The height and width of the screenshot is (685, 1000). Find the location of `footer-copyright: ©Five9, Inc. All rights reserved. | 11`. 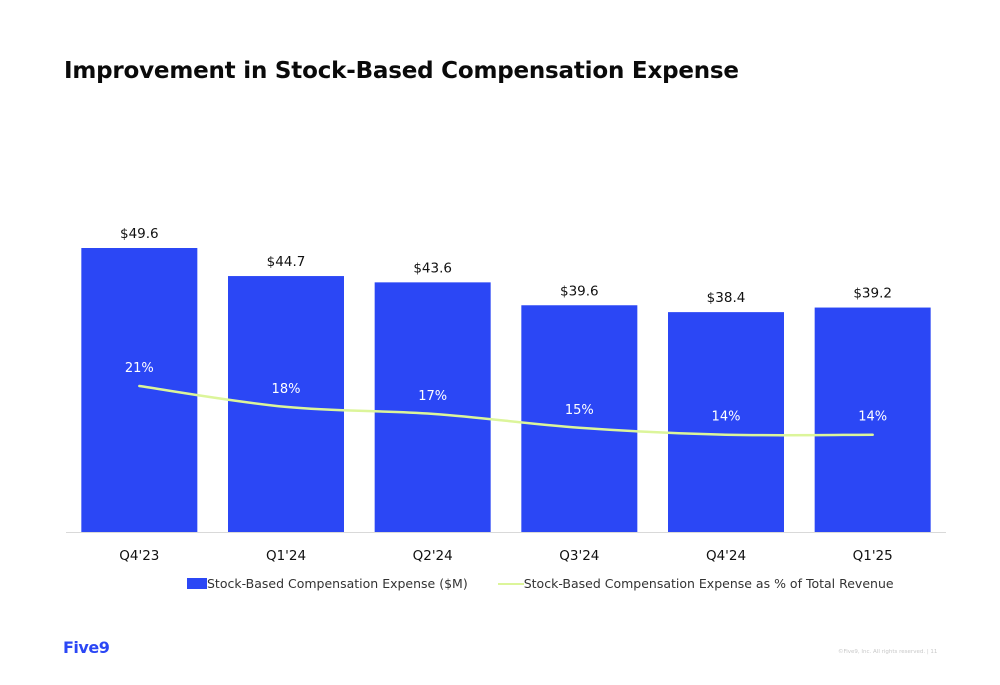

footer-copyright: ©Five9, Inc. All rights reserved. | 11 is located at coordinates (888, 652).